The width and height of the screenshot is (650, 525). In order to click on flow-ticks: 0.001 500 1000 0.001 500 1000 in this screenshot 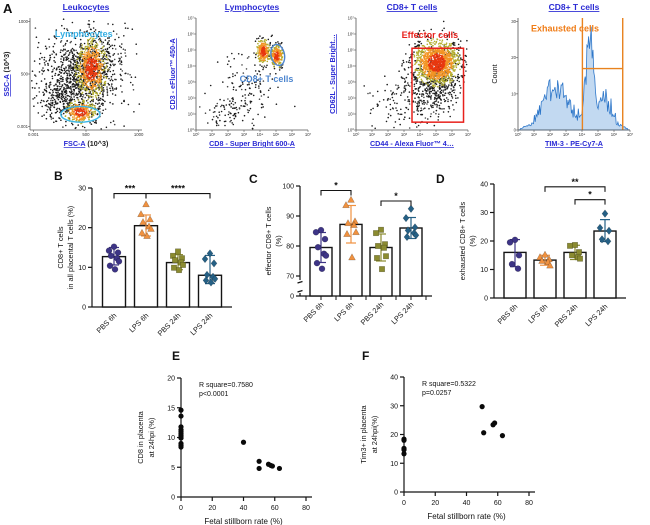, I will do `click(80, 78)`.